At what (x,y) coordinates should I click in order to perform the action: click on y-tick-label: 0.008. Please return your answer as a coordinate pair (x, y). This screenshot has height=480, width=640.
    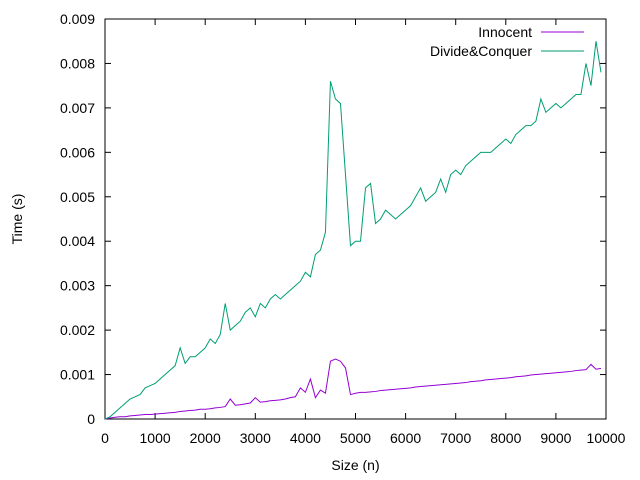
    Looking at the image, I should click on (77, 63).